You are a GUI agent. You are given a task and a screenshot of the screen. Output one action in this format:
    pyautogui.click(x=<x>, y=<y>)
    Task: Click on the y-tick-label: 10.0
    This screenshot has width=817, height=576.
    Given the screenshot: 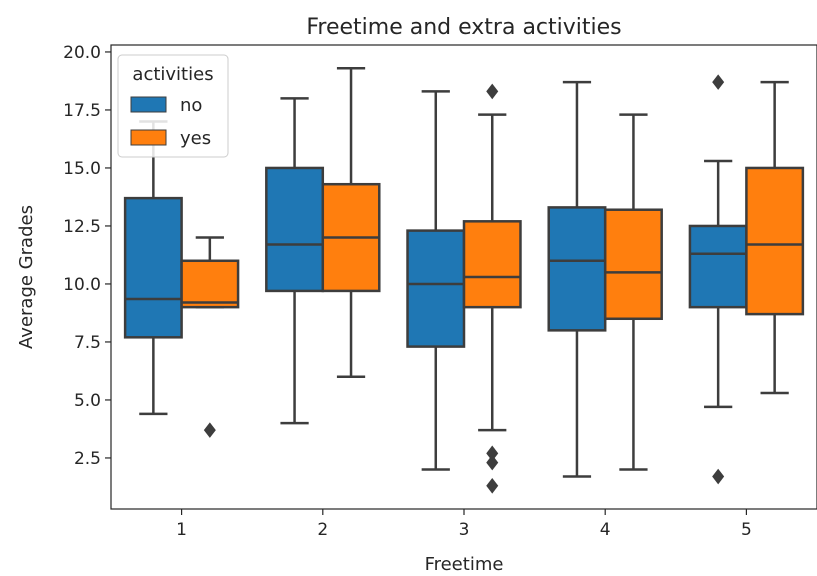 What is the action you would take?
    pyautogui.click(x=82, y=285)
    